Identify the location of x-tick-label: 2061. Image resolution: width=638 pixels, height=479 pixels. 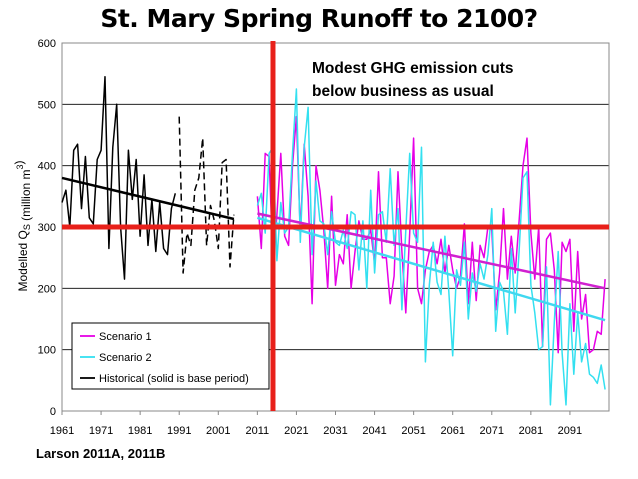
(452, 431).